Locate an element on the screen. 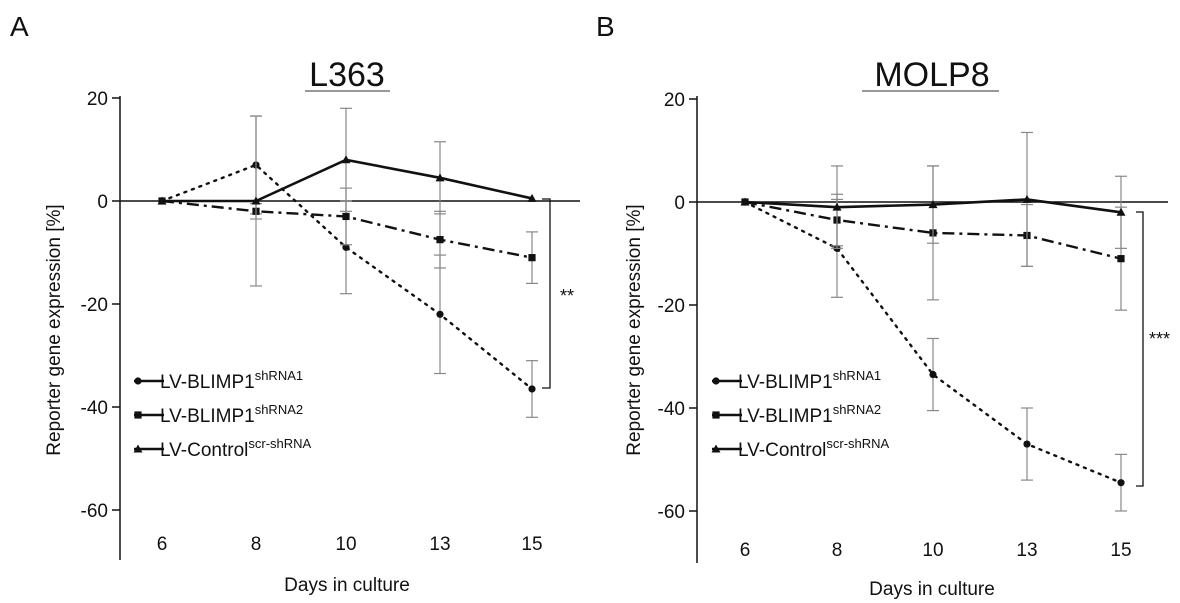 The image size is (1180, 603). panel-label: B is located at coordinates (605, 26).